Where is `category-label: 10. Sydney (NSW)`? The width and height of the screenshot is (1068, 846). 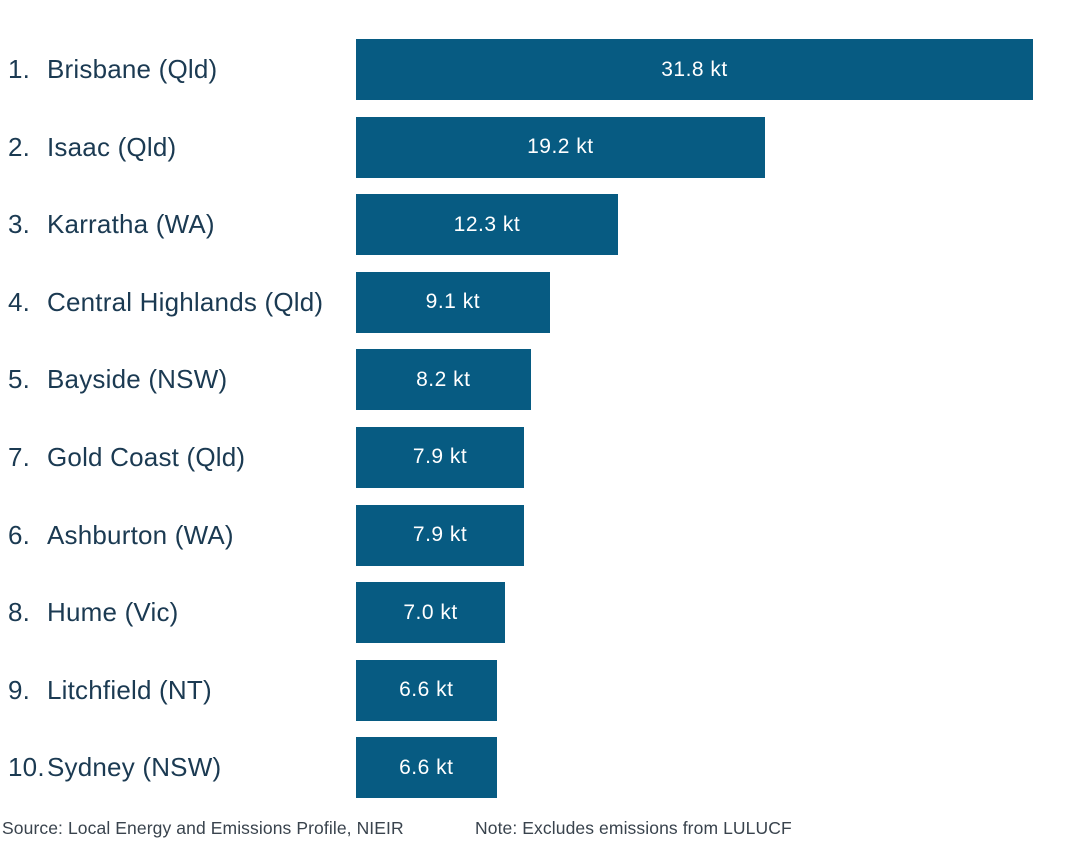
category-label: 10. Sydney (NSW) is located at coordinates (178, 767).